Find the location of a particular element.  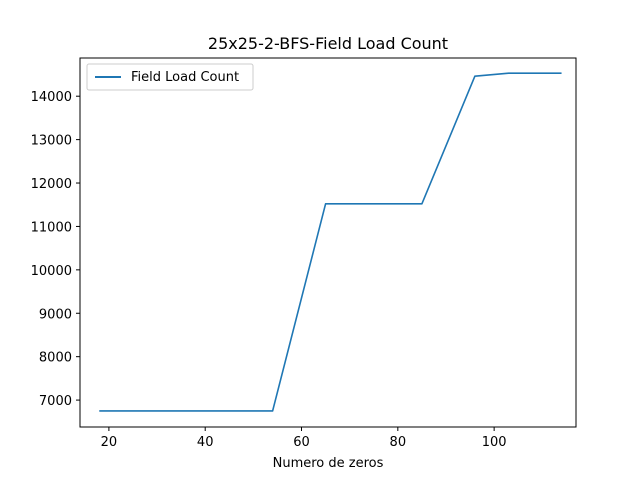

y-tick-label: 7000 is located at coordinates (55, 401).